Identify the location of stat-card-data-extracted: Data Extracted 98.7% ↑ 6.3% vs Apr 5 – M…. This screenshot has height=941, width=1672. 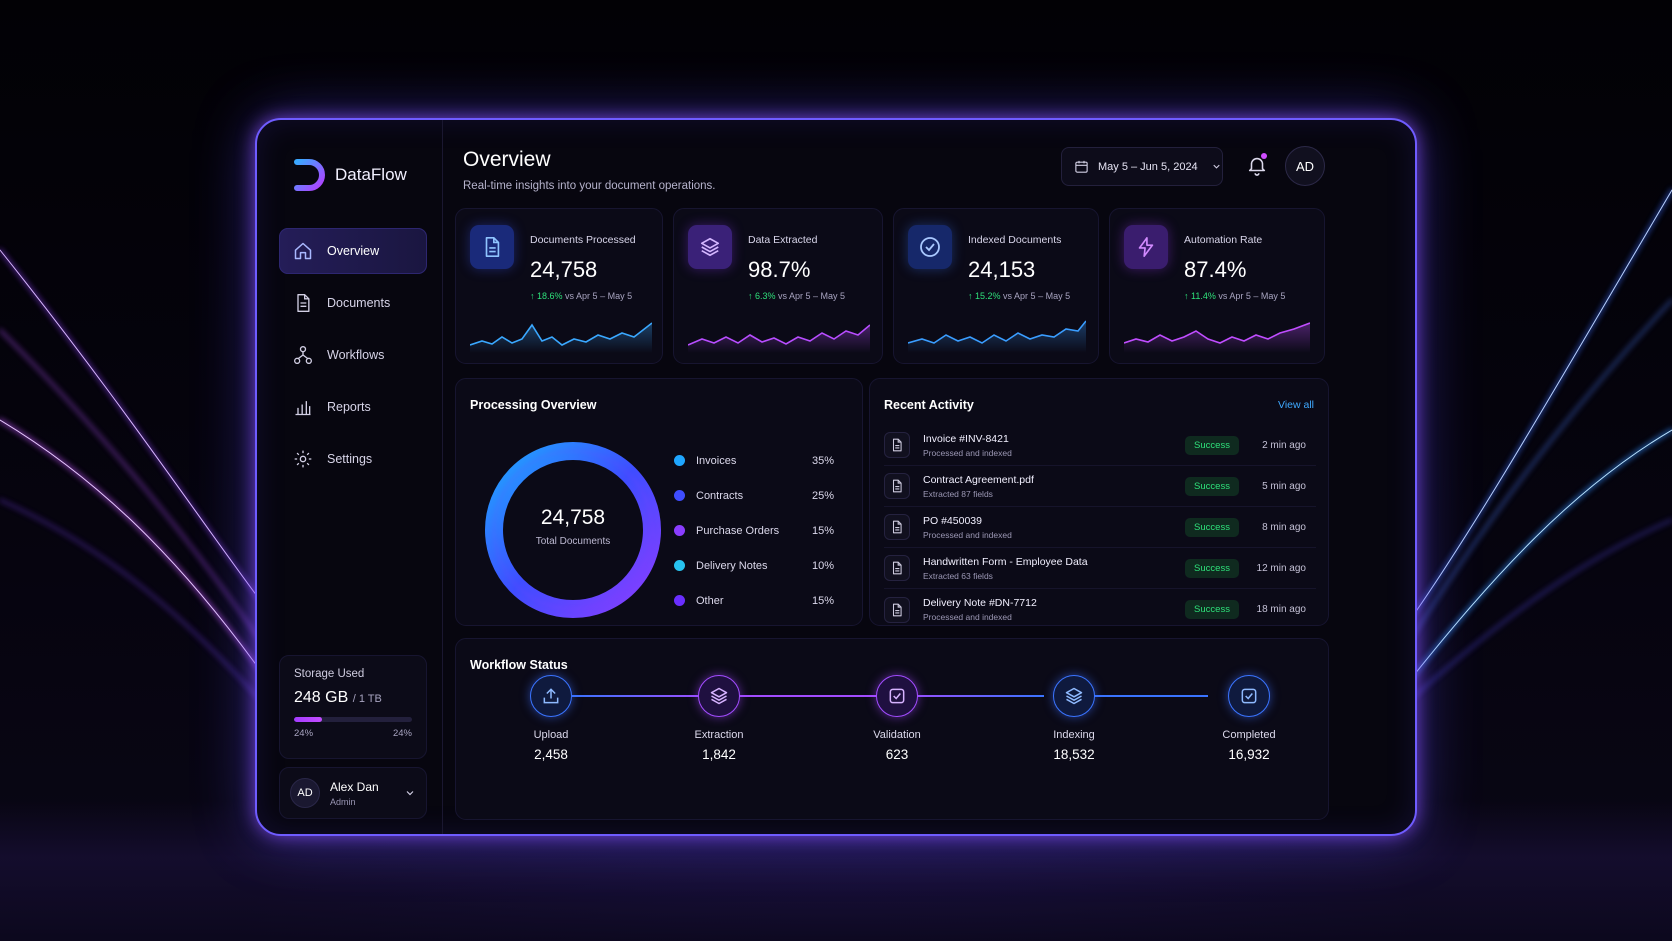
(778, 286).